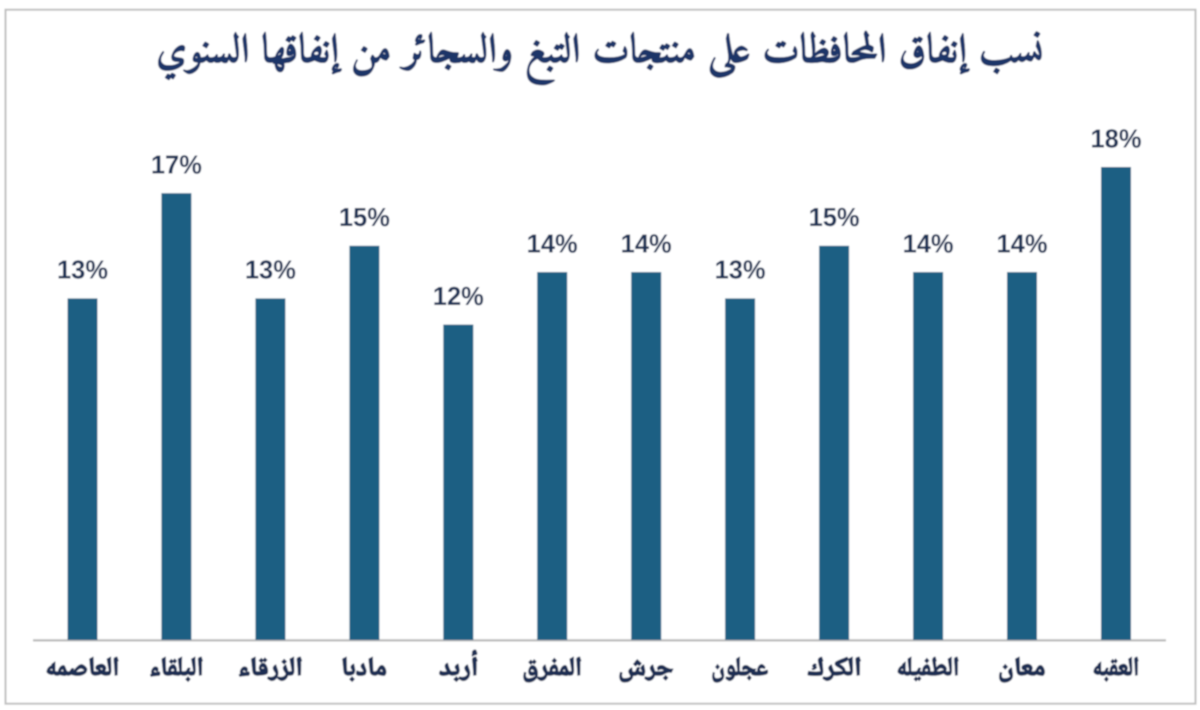 This screenshot has height=710, width=1200. What do you see at coordinates (1115, 139) in the screenshot?
I see `svg-text: 18%` at bounding box center [1115, 139].